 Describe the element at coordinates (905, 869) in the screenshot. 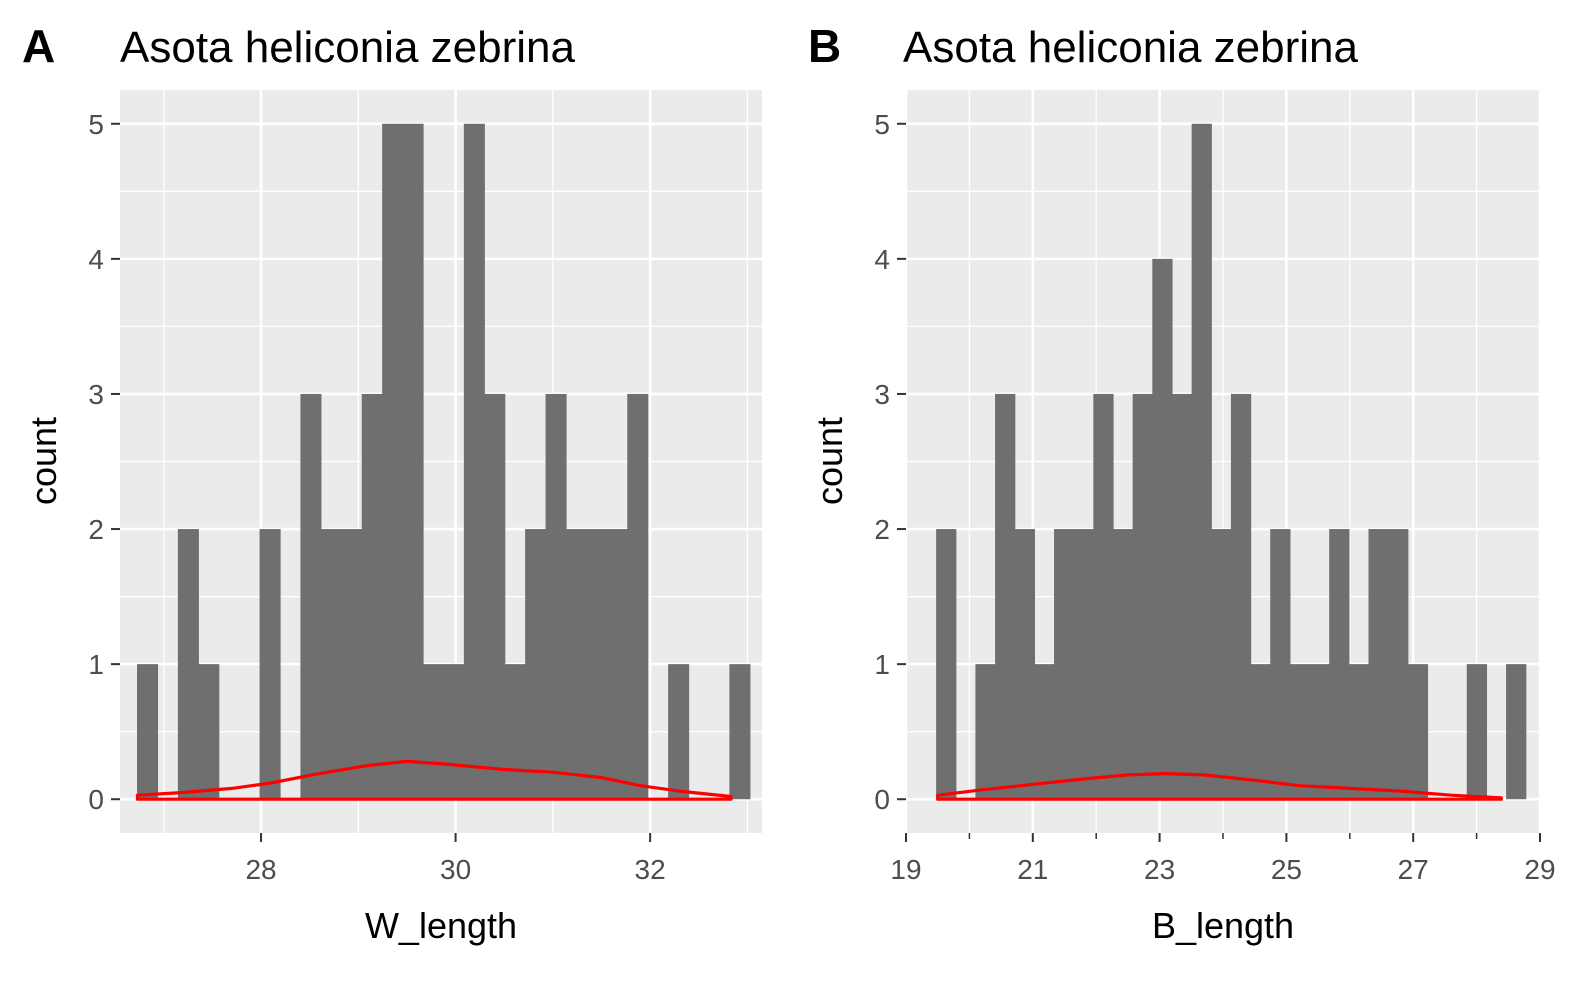

I see `x-tick-label: 19` at that location.